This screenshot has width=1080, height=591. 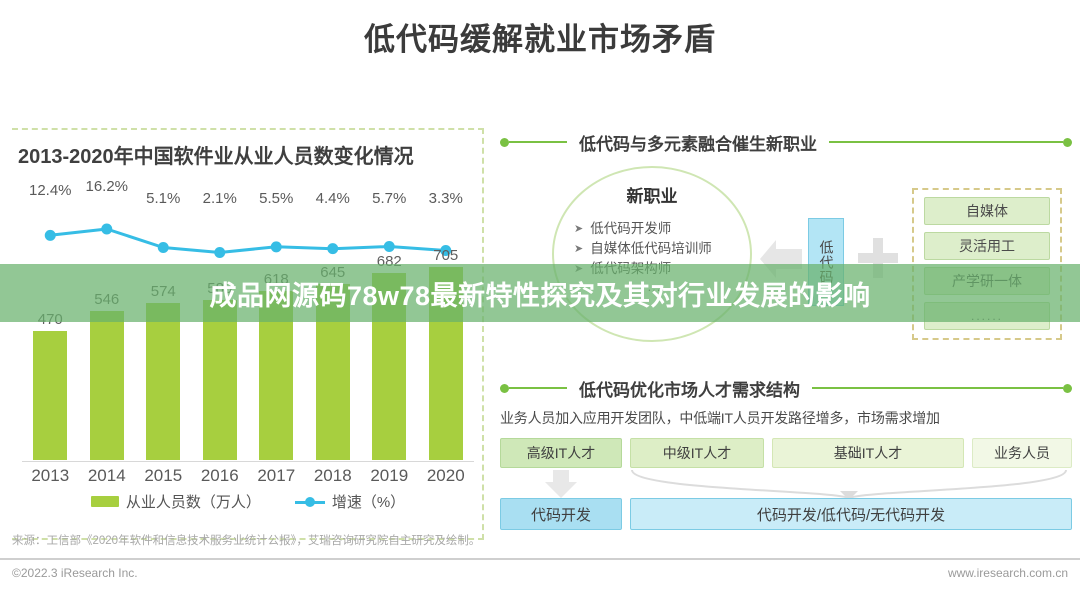 I want to click on chart-title: 2013-2020年中国软件业从业人员数变化情况, so click(x=216, y=157).